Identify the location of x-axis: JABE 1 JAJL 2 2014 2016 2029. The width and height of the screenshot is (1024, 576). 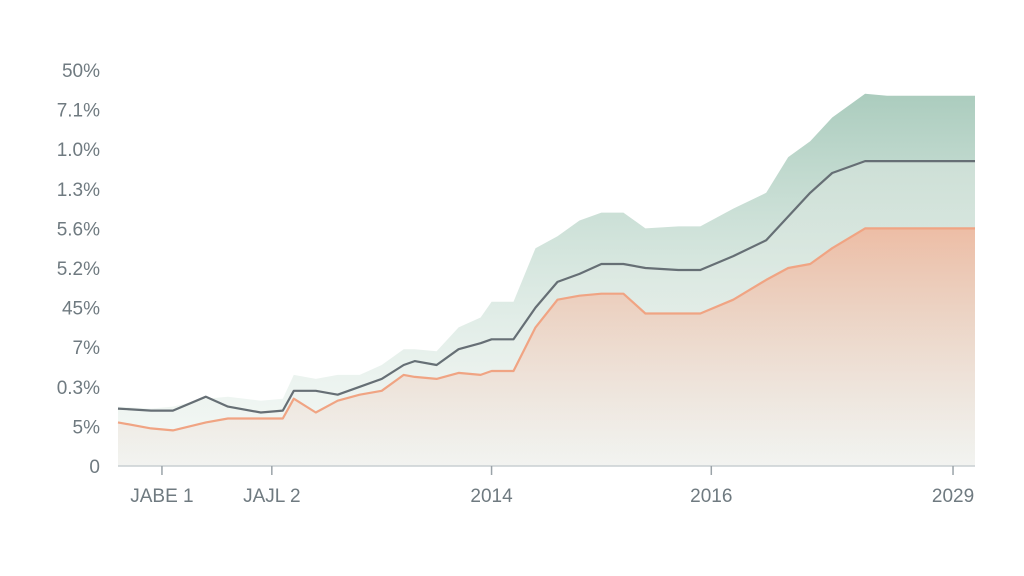
(552, 486).